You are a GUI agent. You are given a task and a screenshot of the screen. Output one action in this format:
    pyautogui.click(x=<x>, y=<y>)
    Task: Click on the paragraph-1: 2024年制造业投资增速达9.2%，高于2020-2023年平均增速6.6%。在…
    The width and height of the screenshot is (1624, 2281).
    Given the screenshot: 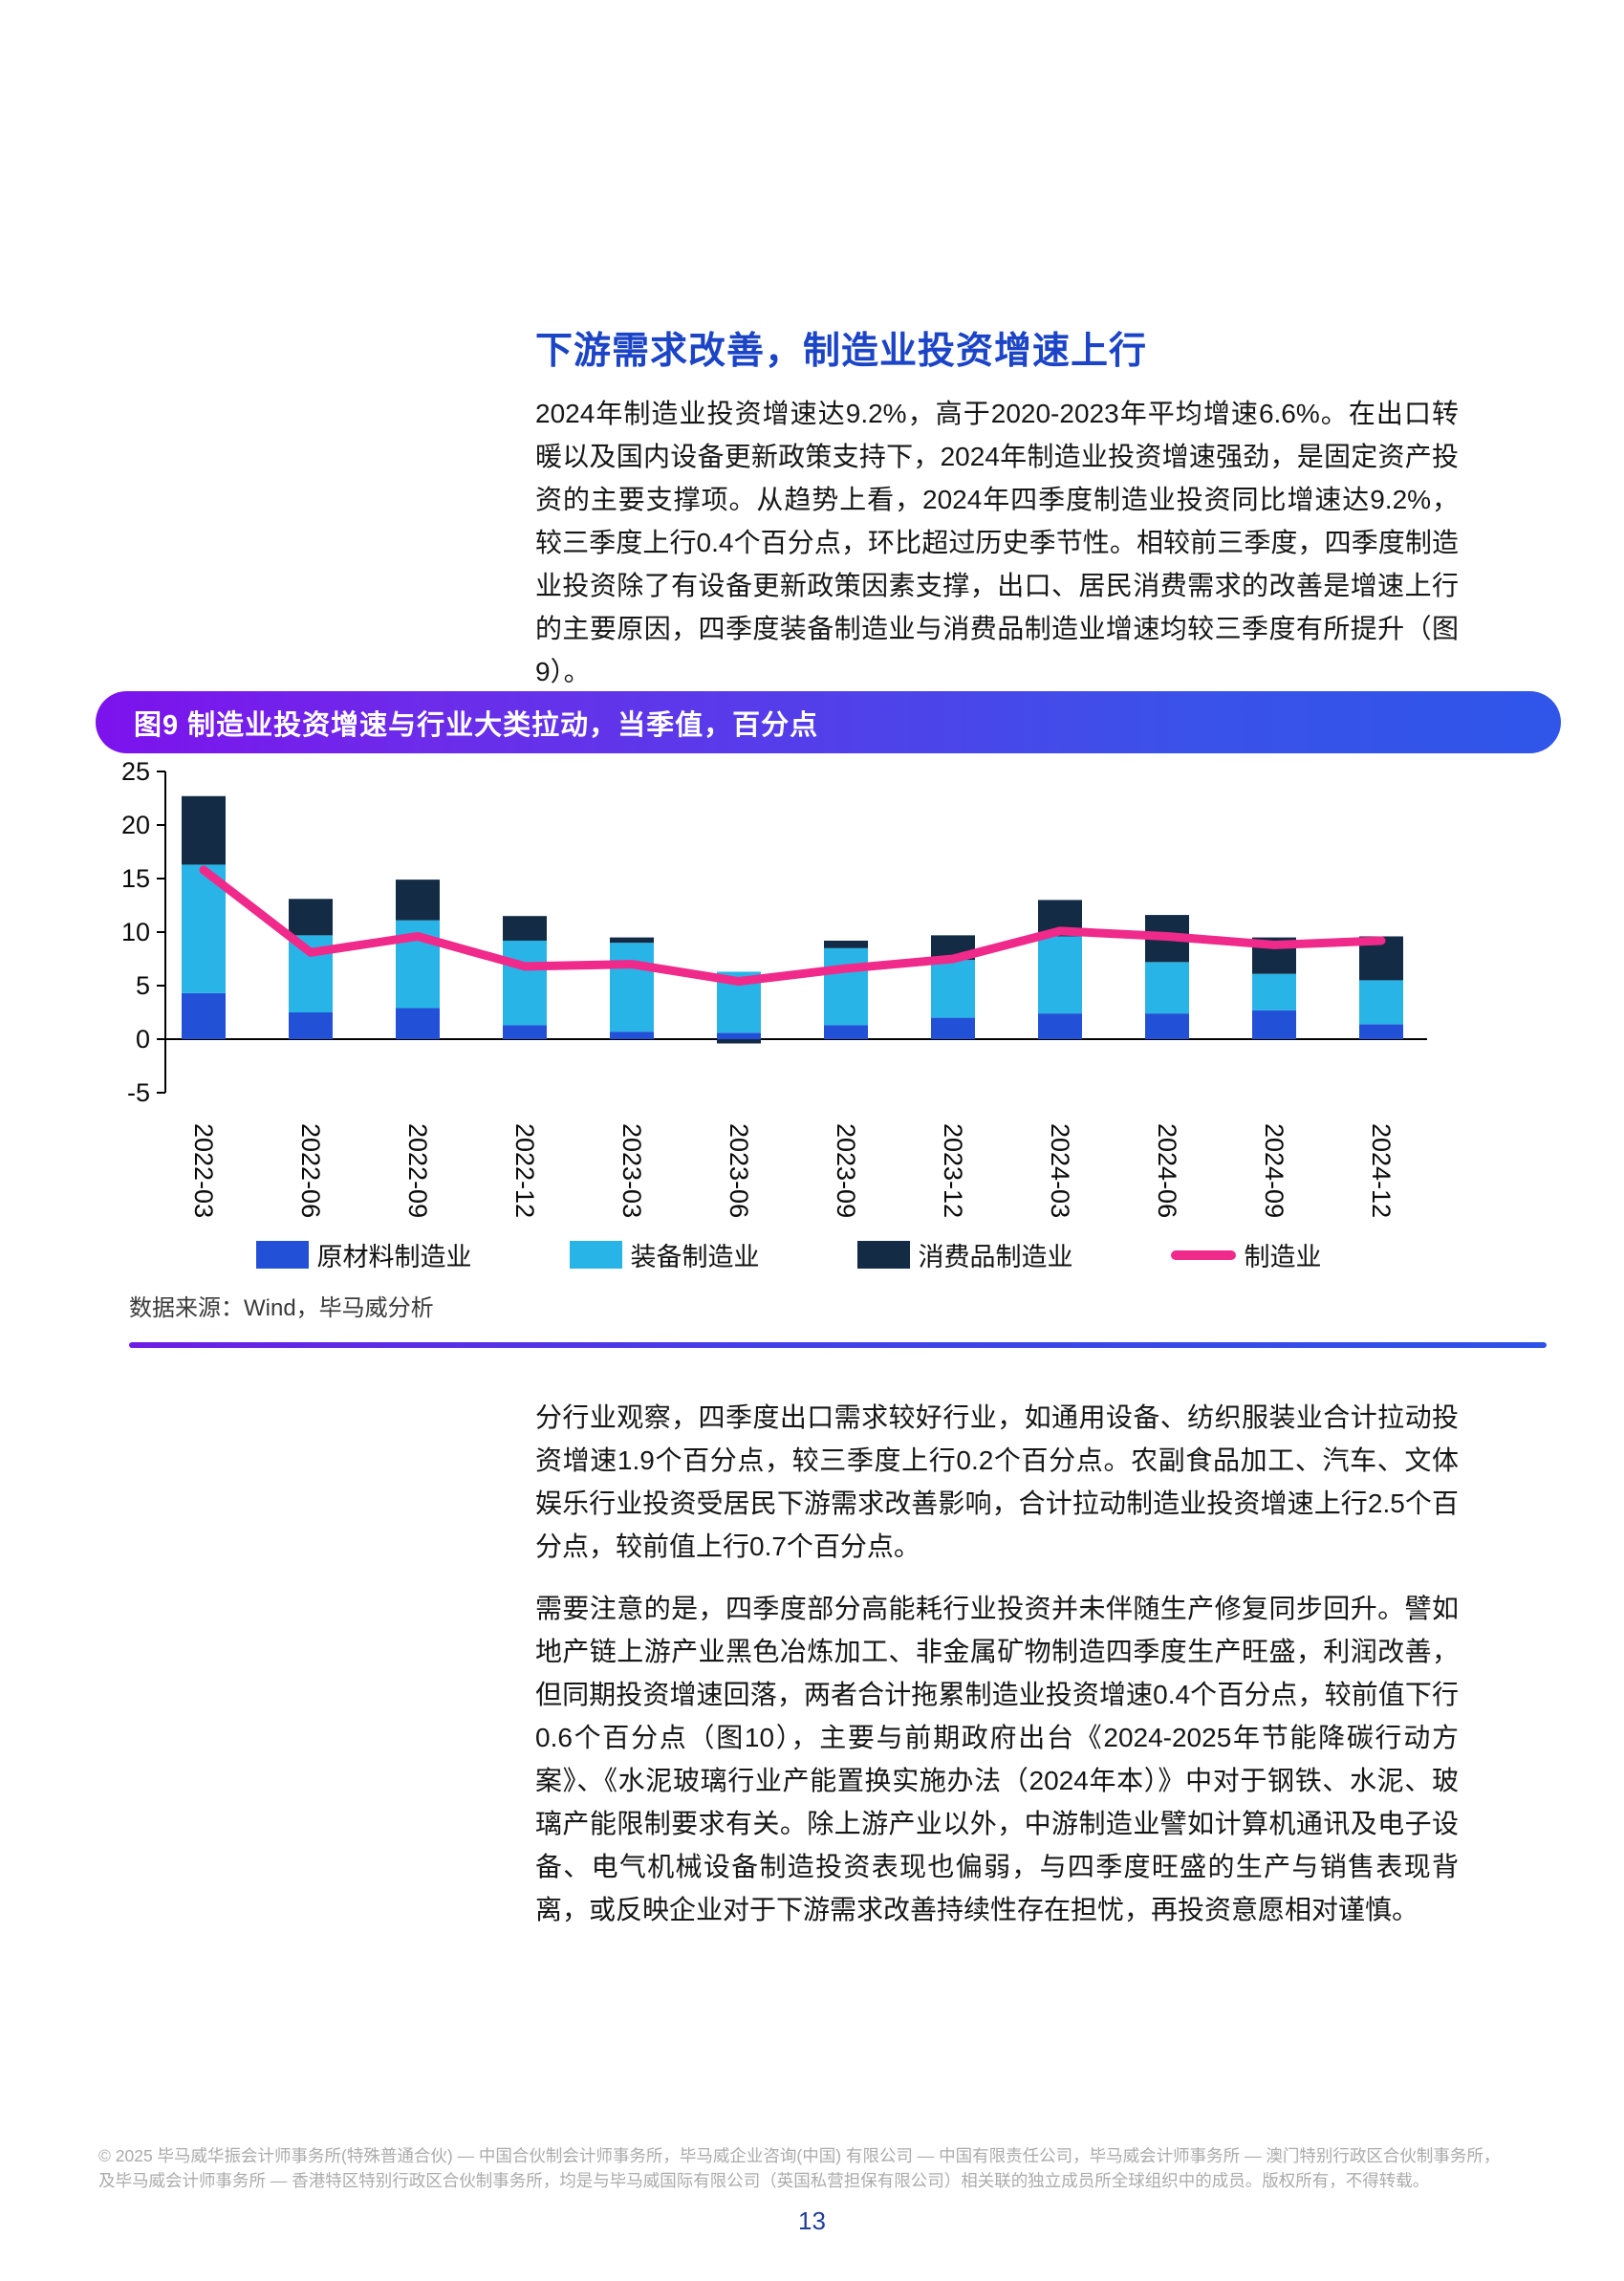 What is the action you would take?
    pyautogui.click(x=997, y=542)
    